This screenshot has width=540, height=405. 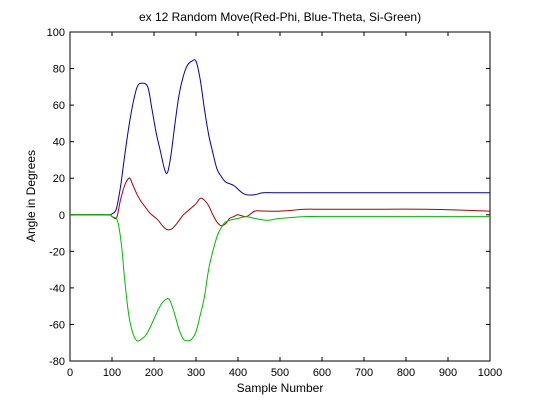 What do you see at coordinates (59, 179) in the screenshot?
I see `y-tick-label: 20` at bounding box center [59, 179].